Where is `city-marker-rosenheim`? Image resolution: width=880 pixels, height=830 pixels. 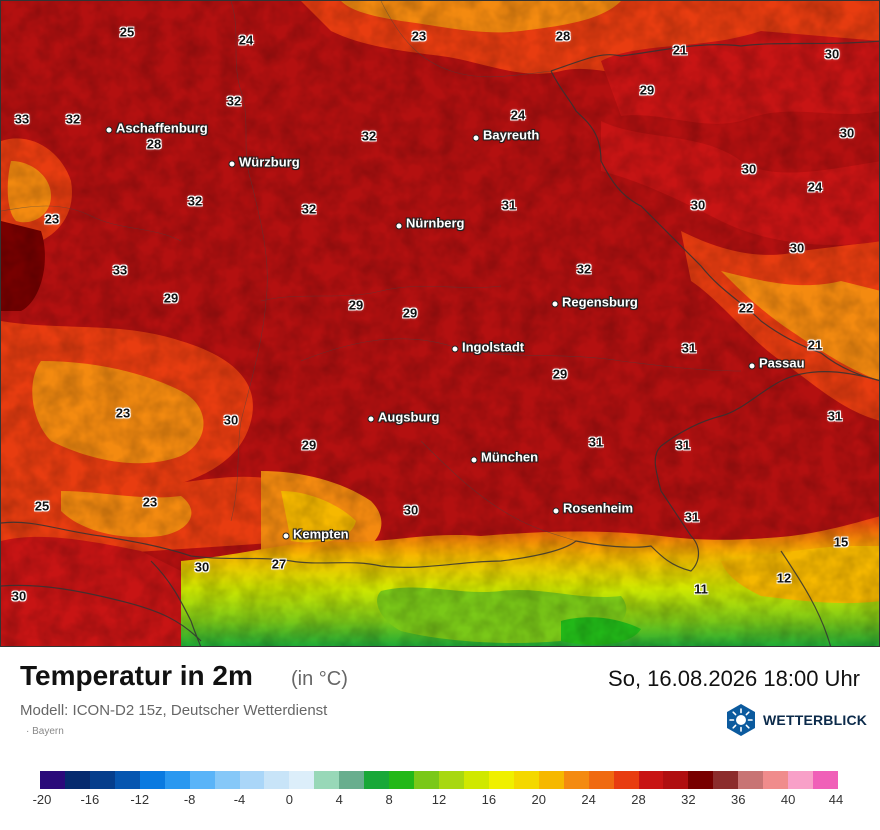 city-marker-rosenheim is located at coordinates (556, 511).